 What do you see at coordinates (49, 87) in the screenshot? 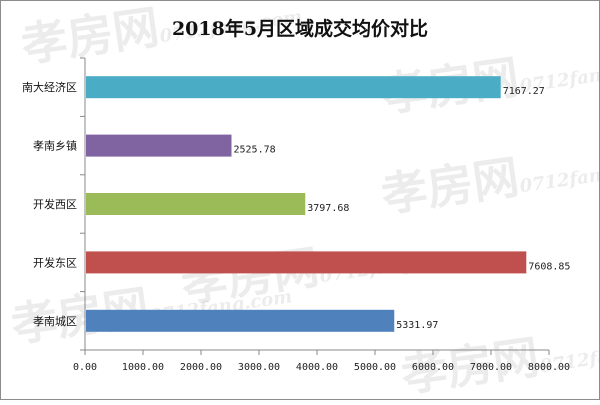
I see `category-label: 南大经济区` at bounding box center [49, 87].